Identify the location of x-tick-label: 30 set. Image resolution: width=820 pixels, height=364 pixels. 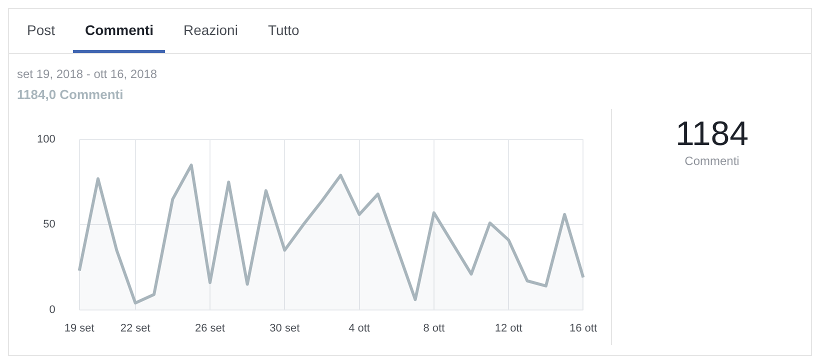
(285, 328).